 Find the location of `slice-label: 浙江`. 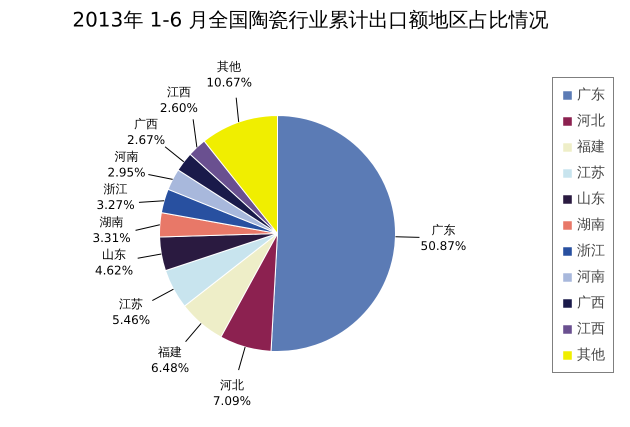

slice-label: 浙江 is located at coordinates (116, 189).